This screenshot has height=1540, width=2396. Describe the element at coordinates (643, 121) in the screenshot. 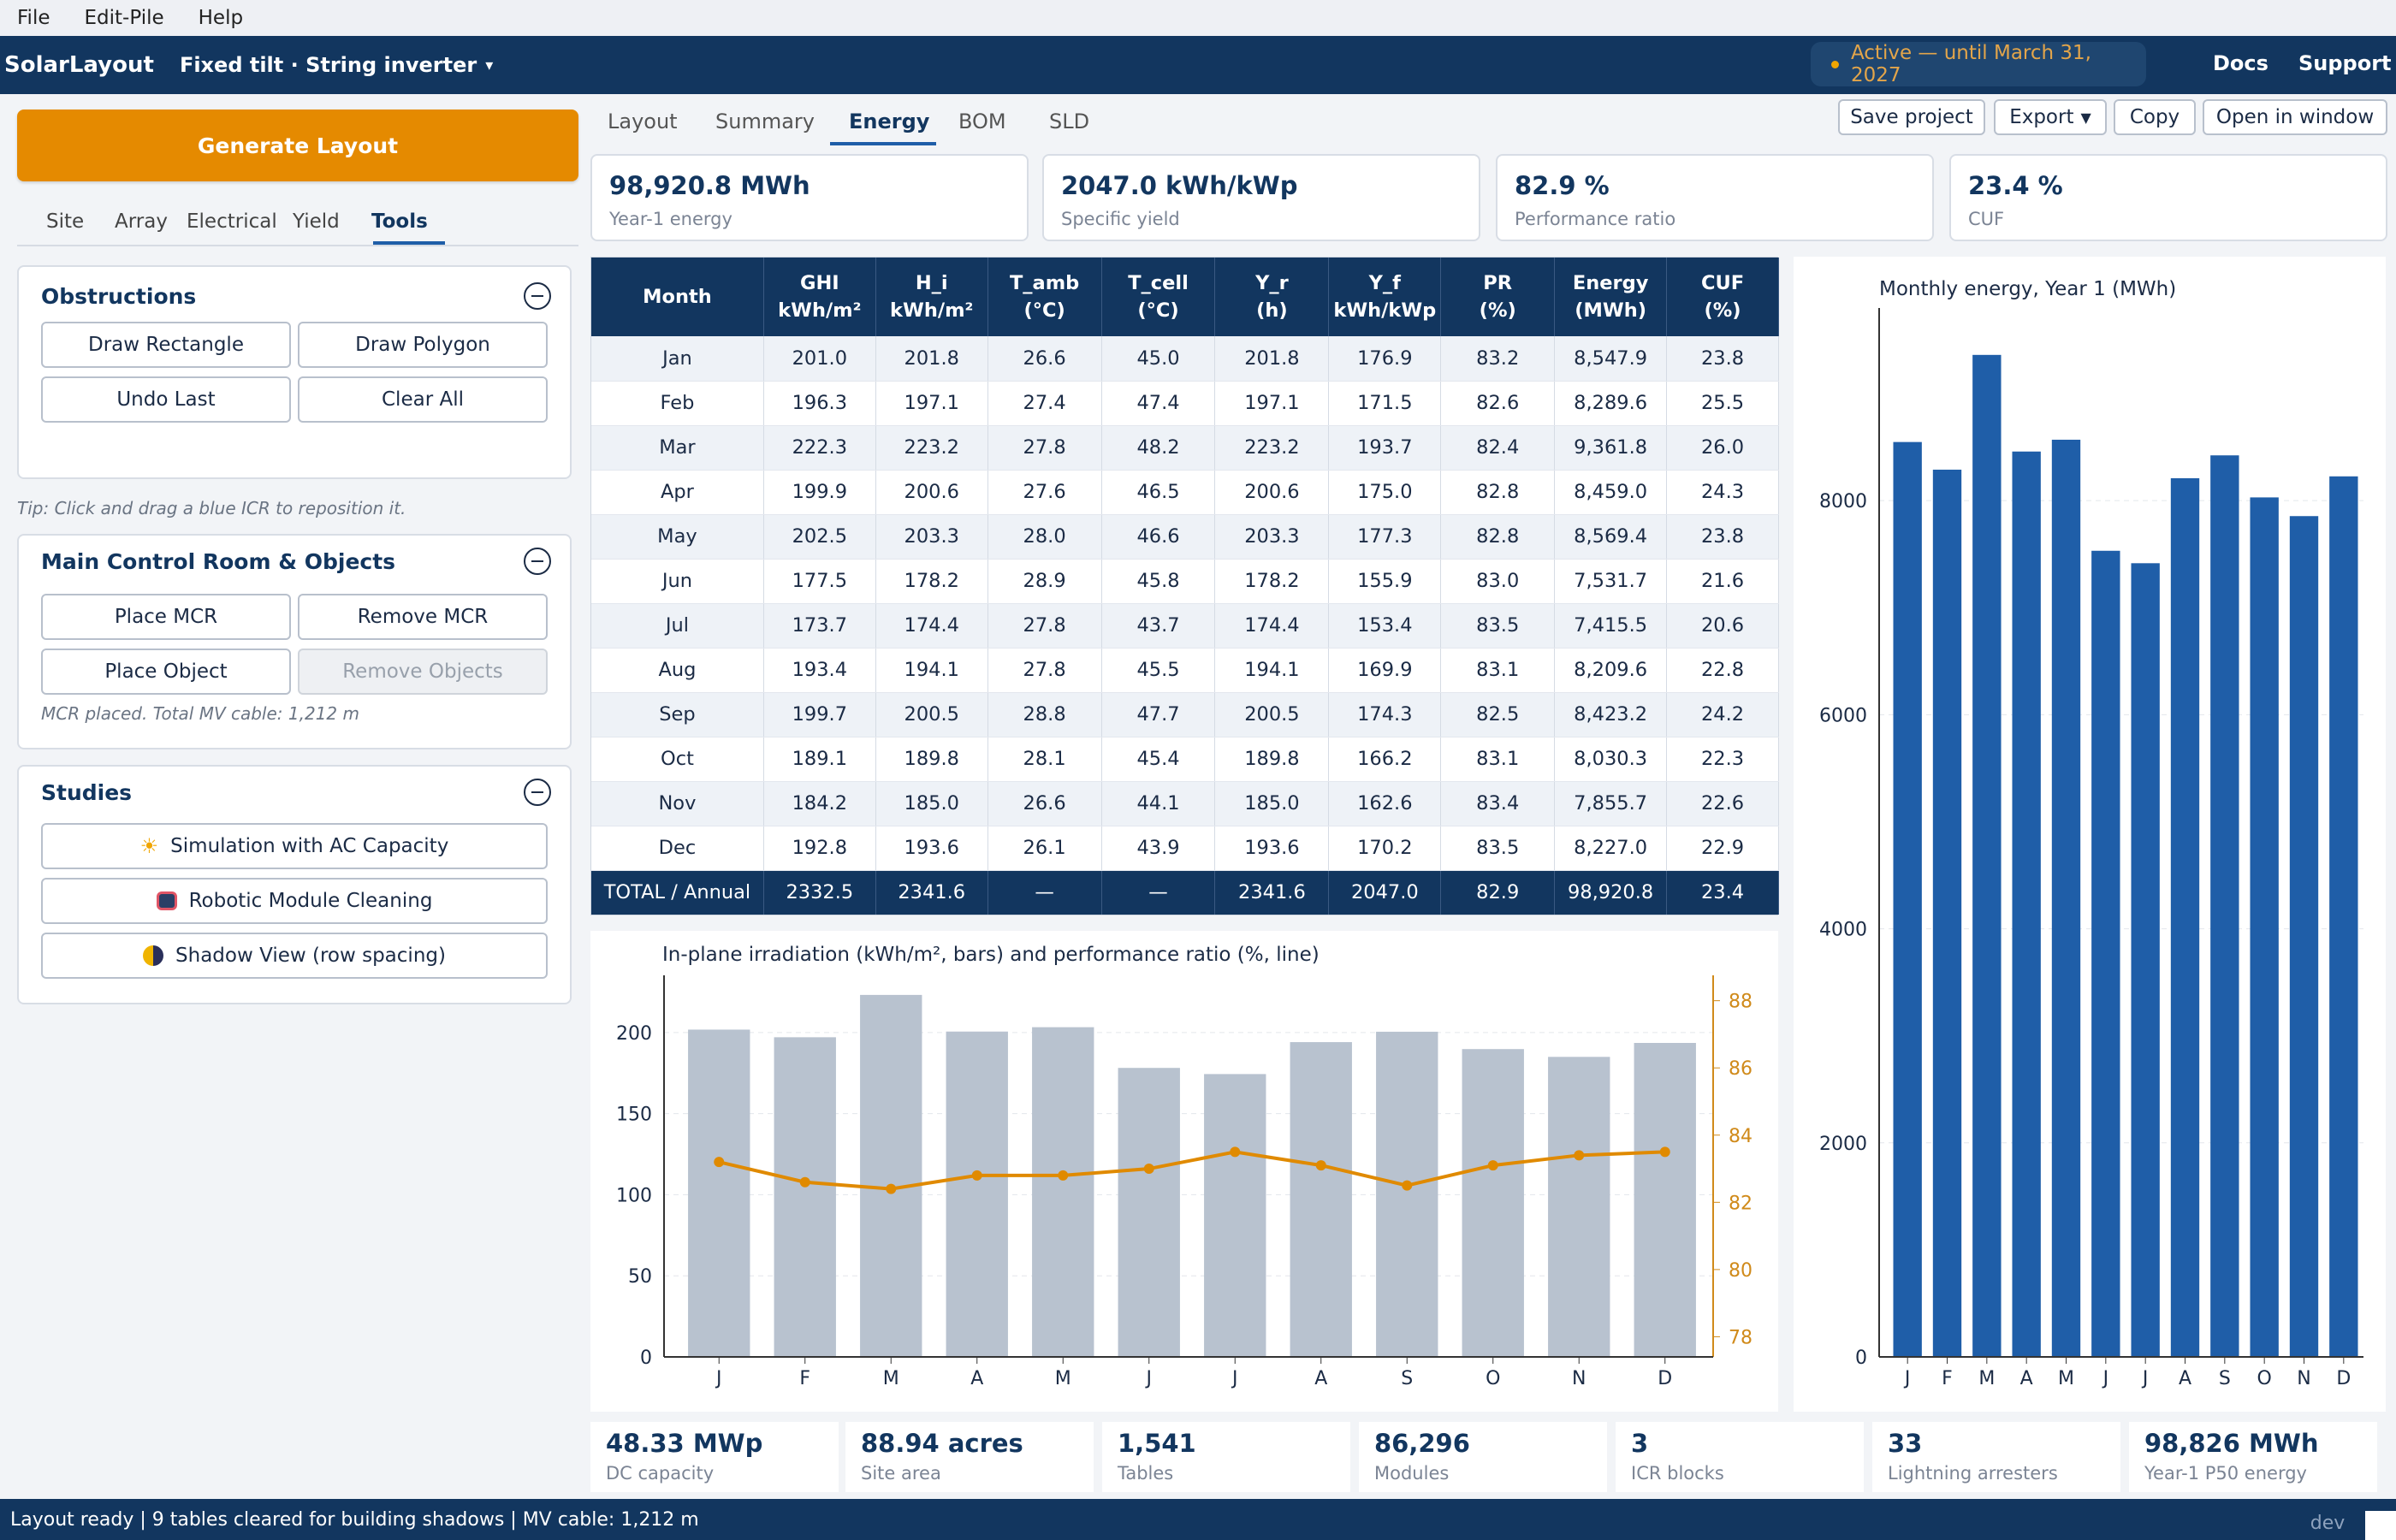

I see `tab-layout: Layout` at that location.